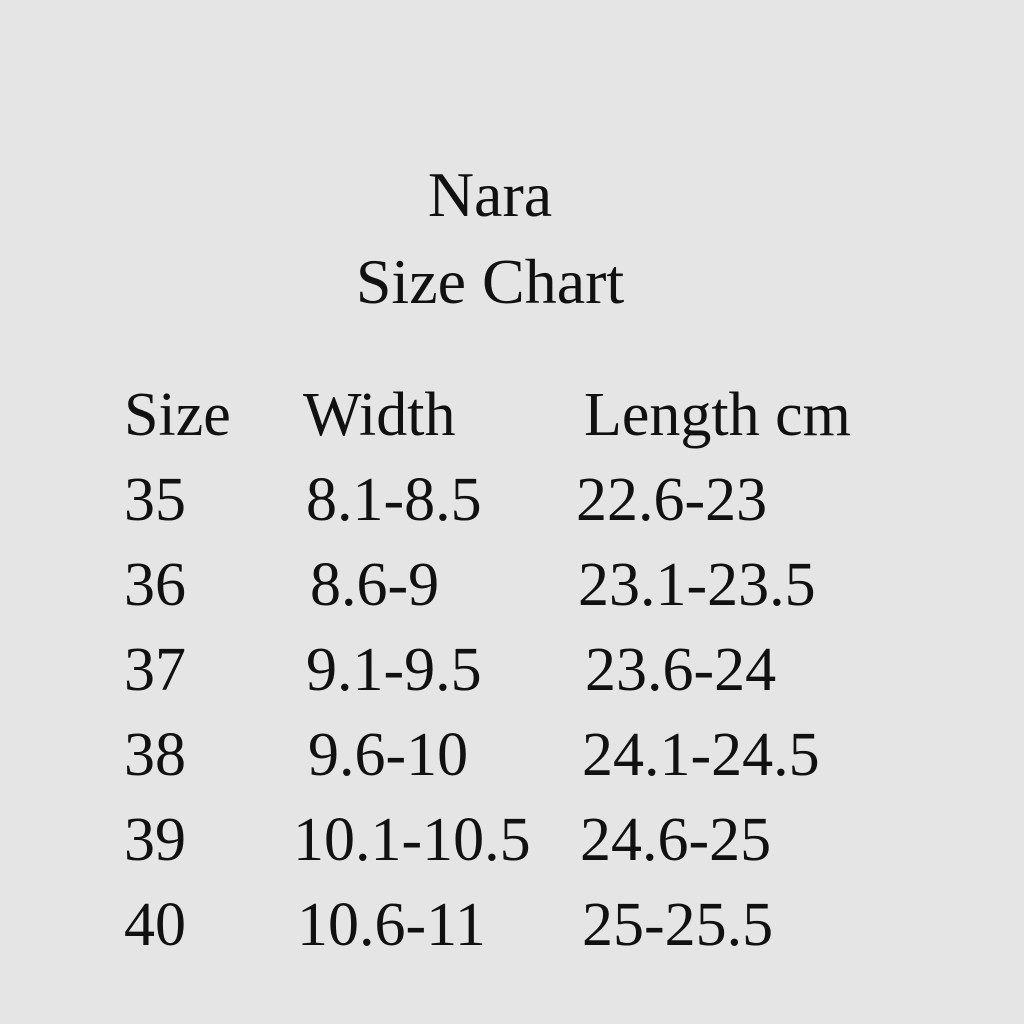 The height and width of the screenshot is (1024, 1024). I want to click on header-size: Size, so click(177, 415).